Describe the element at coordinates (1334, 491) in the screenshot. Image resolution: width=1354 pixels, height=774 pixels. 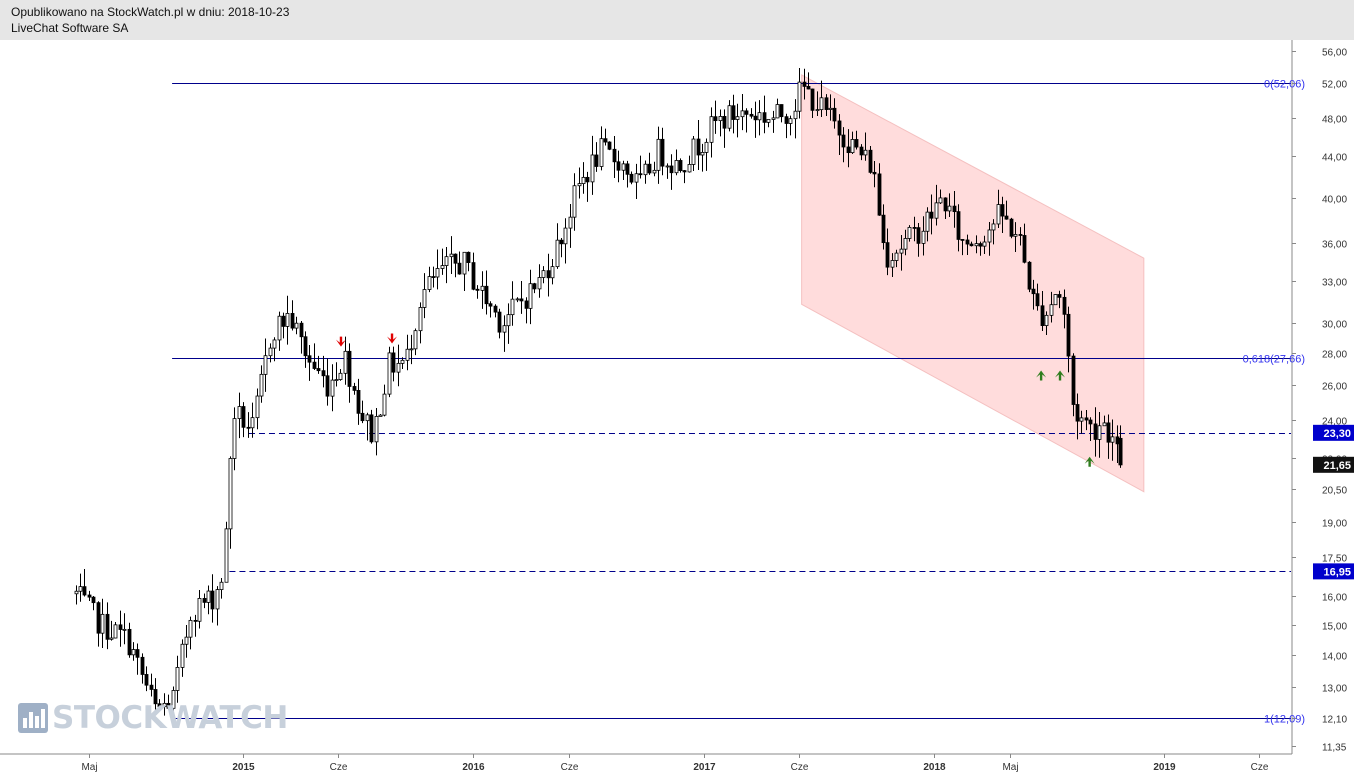
I see `price-tick-label: 20,50` at that location.